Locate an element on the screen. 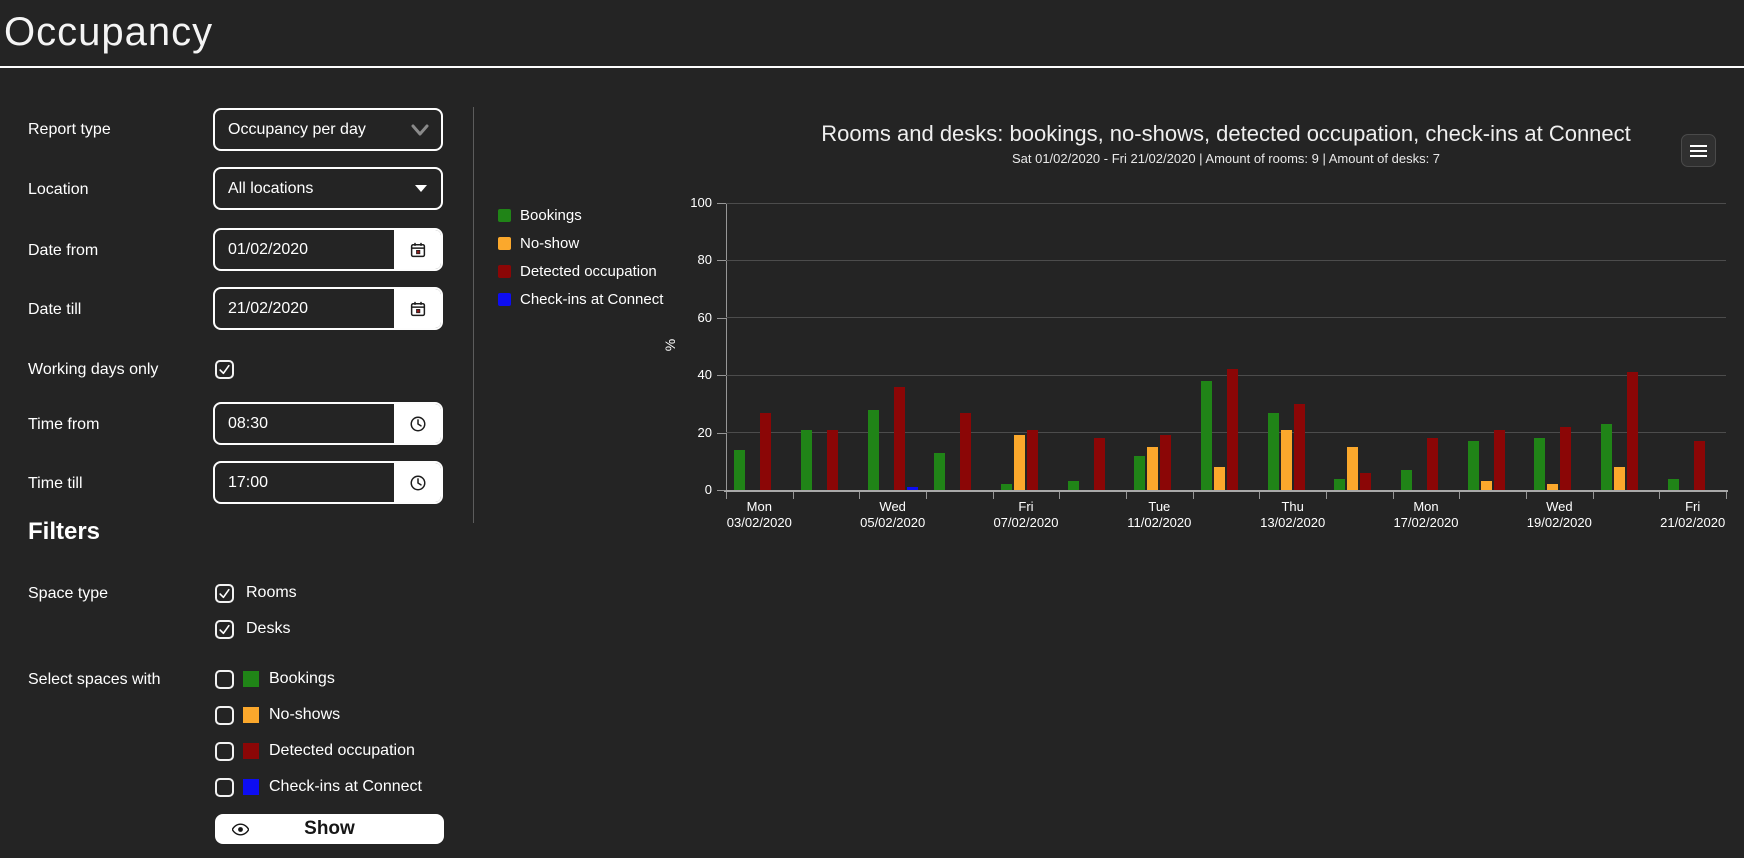 This screenshot has width=1744, height=858. space-type-option-rooms: Rooms is located at coordinates (256, 593).